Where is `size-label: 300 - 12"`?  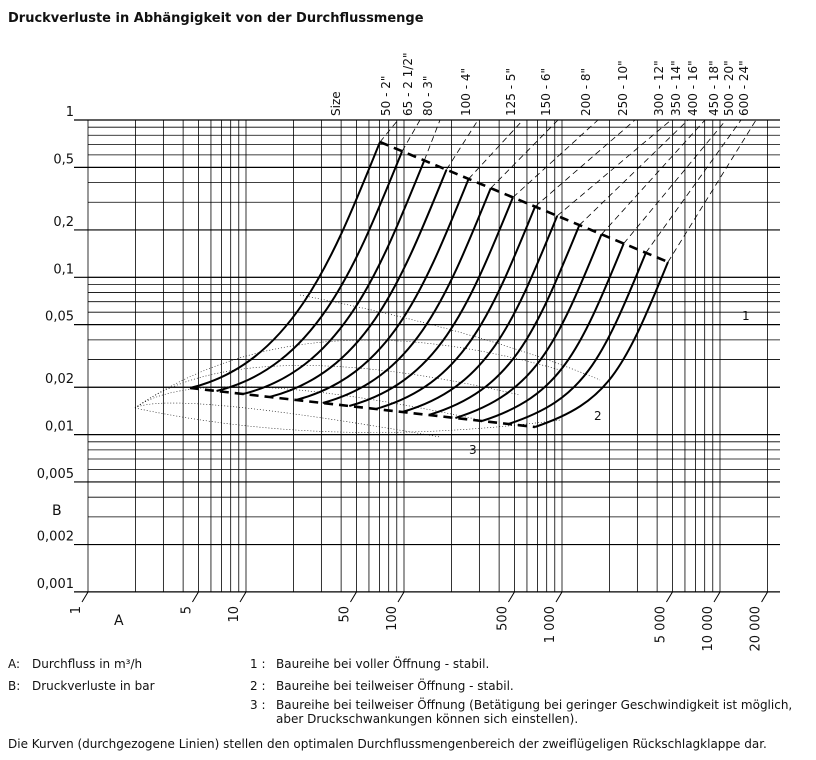
size-label: 300 - 12" is located at coordinates (659, 88).